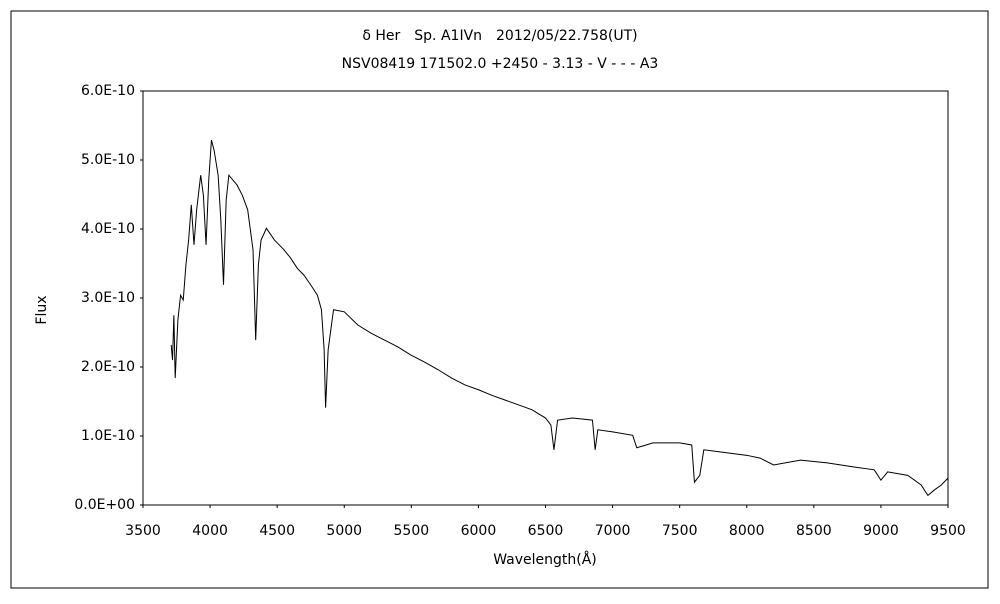  What do you see at coordinates (881, 531) in the screenshot?
I see `x-tick-label: 9000` at bounding box center [881, 531].